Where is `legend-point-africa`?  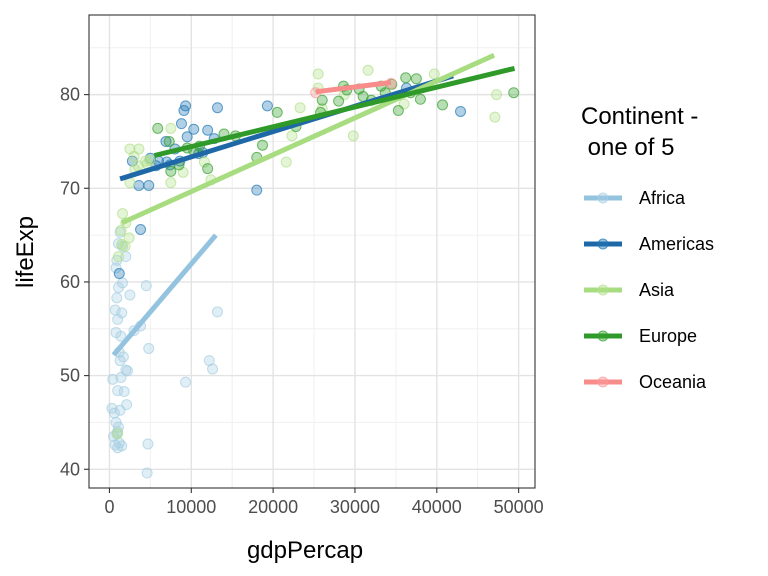 legend-point-africa is located at coordinates (603, 198).